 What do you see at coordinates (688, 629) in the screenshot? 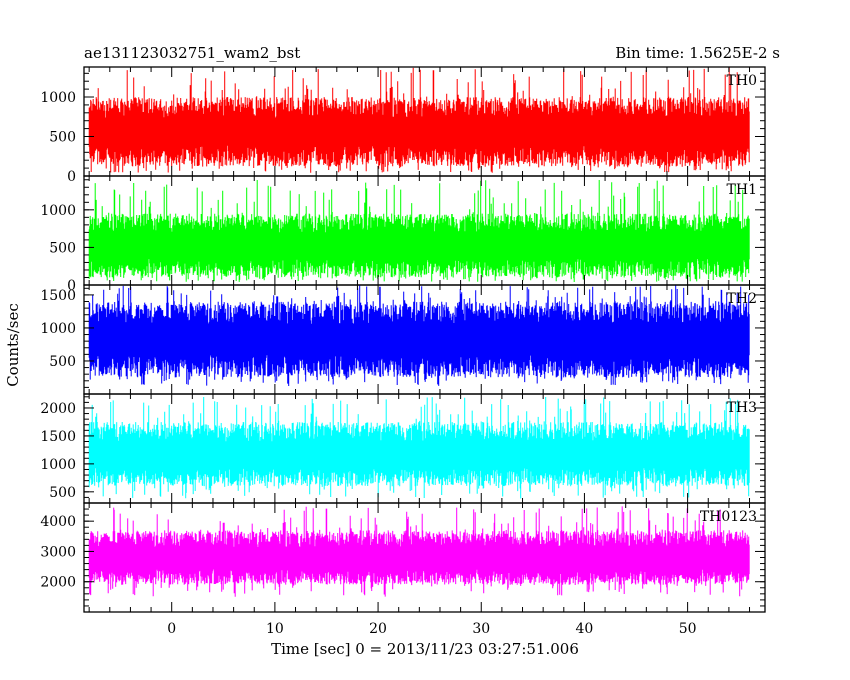
I see `x-tick-label: 50` at bounding box center [688, 629].